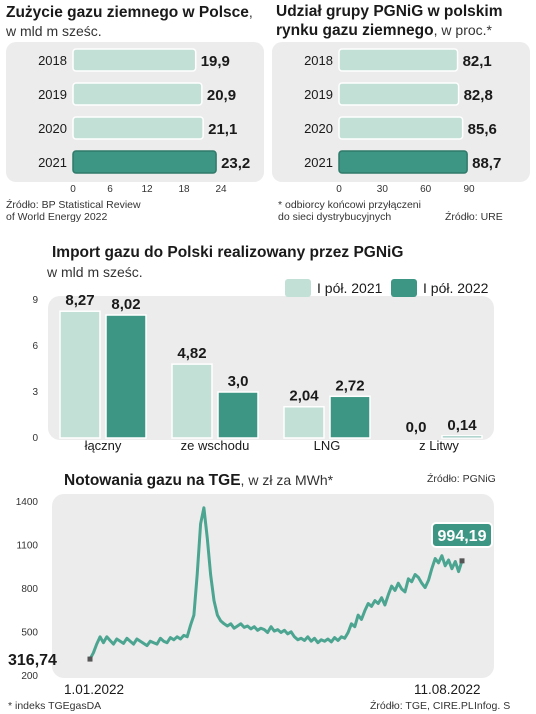 The width and height of the screenshot is (536, 714). I want to click on chart4-y-tick: 800, so click(29, 589).